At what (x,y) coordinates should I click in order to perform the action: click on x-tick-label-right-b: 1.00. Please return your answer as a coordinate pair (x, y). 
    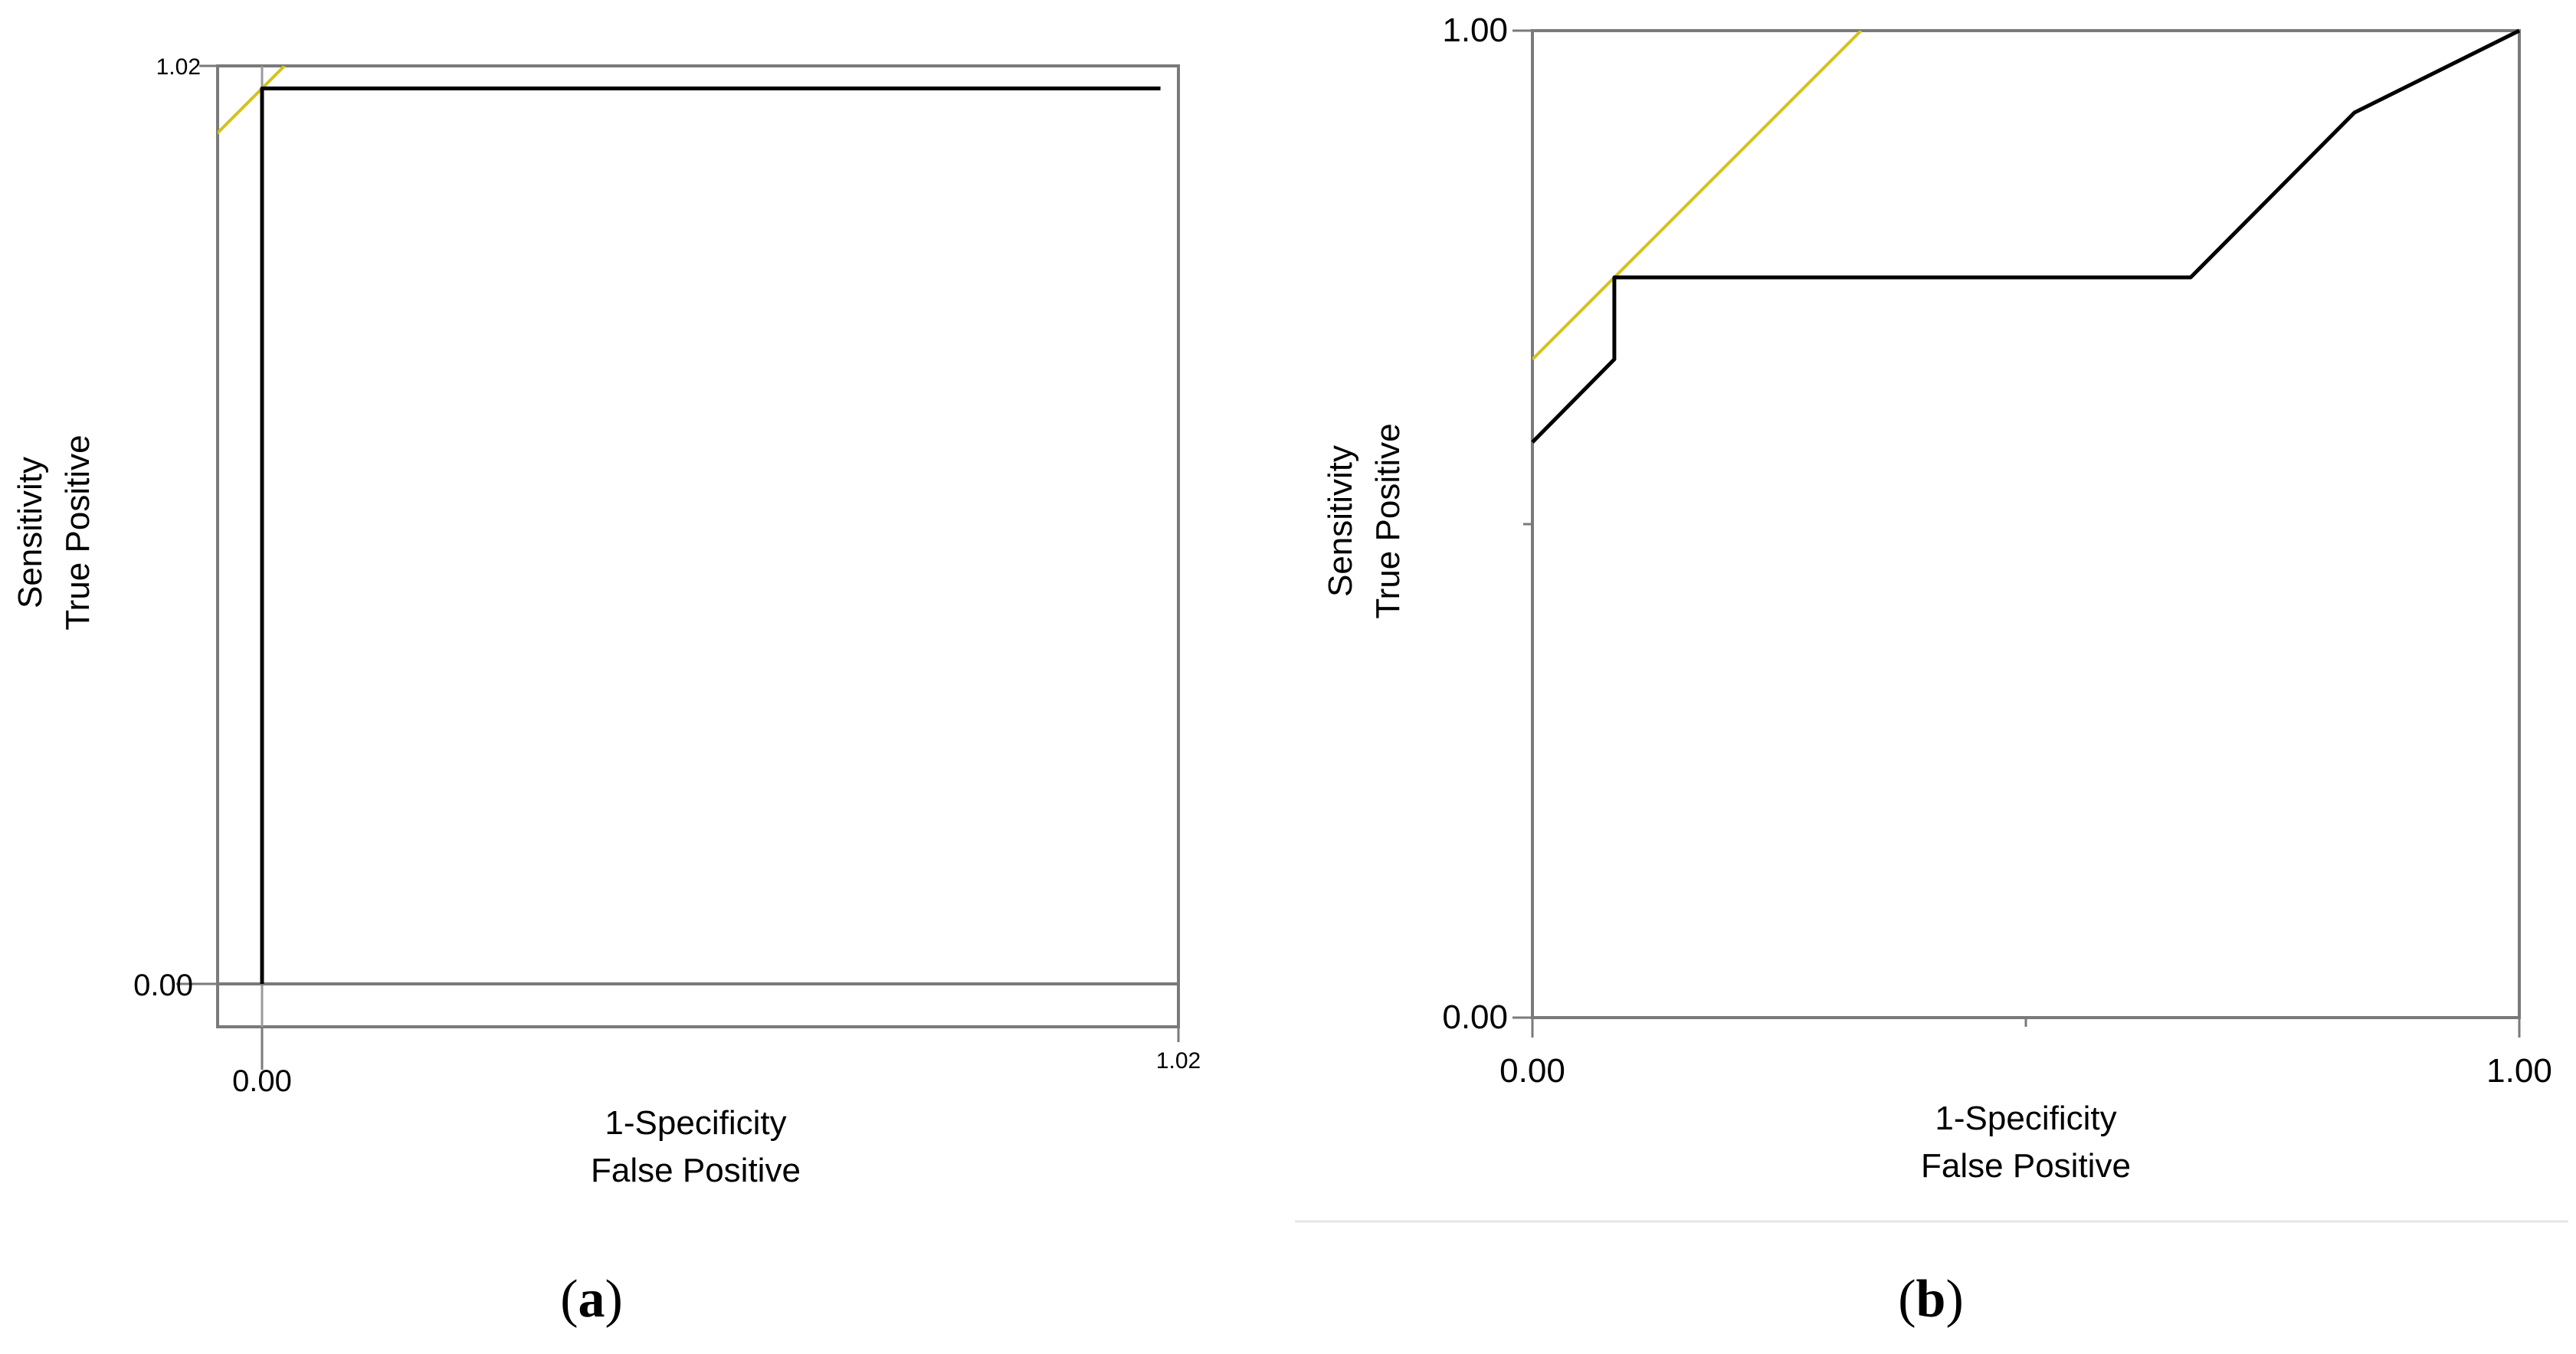
    Looking at the image, I should click on (2519, 1071).